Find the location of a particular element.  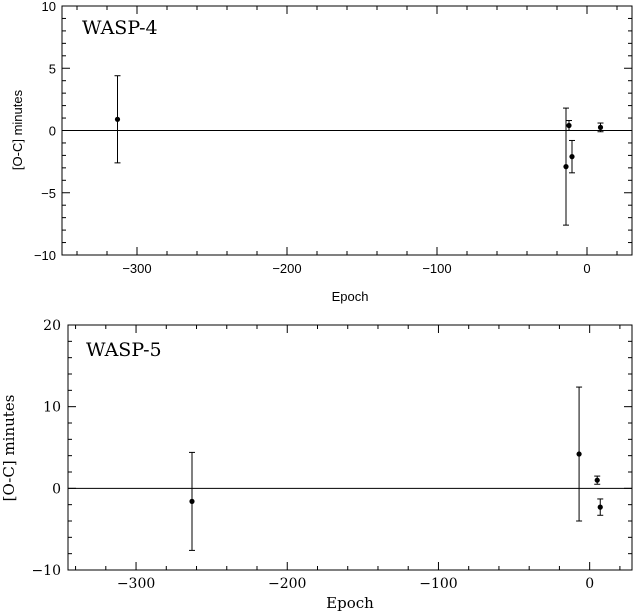

y-tick-label: −5 is located at coordinates (48, 193).